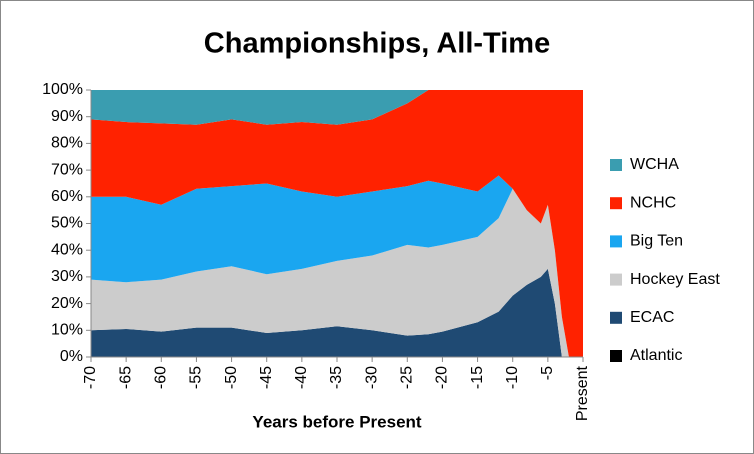 The width and height of the screenshot is (754, 454). I want to click on x-tick-label: -10, so click(512, 377).